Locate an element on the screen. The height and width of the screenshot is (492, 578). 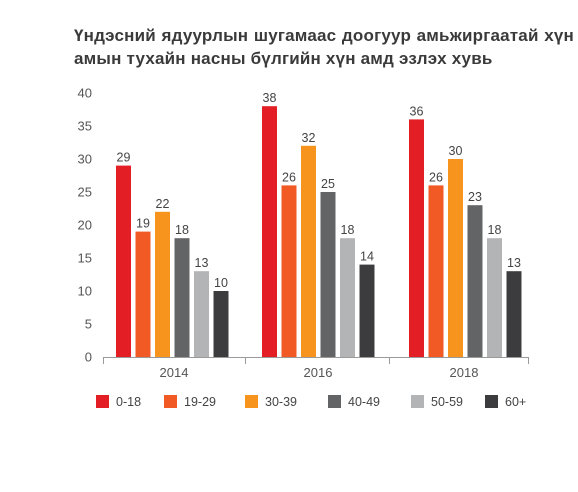
data-label: 36 is located at coordinates (417, 111).